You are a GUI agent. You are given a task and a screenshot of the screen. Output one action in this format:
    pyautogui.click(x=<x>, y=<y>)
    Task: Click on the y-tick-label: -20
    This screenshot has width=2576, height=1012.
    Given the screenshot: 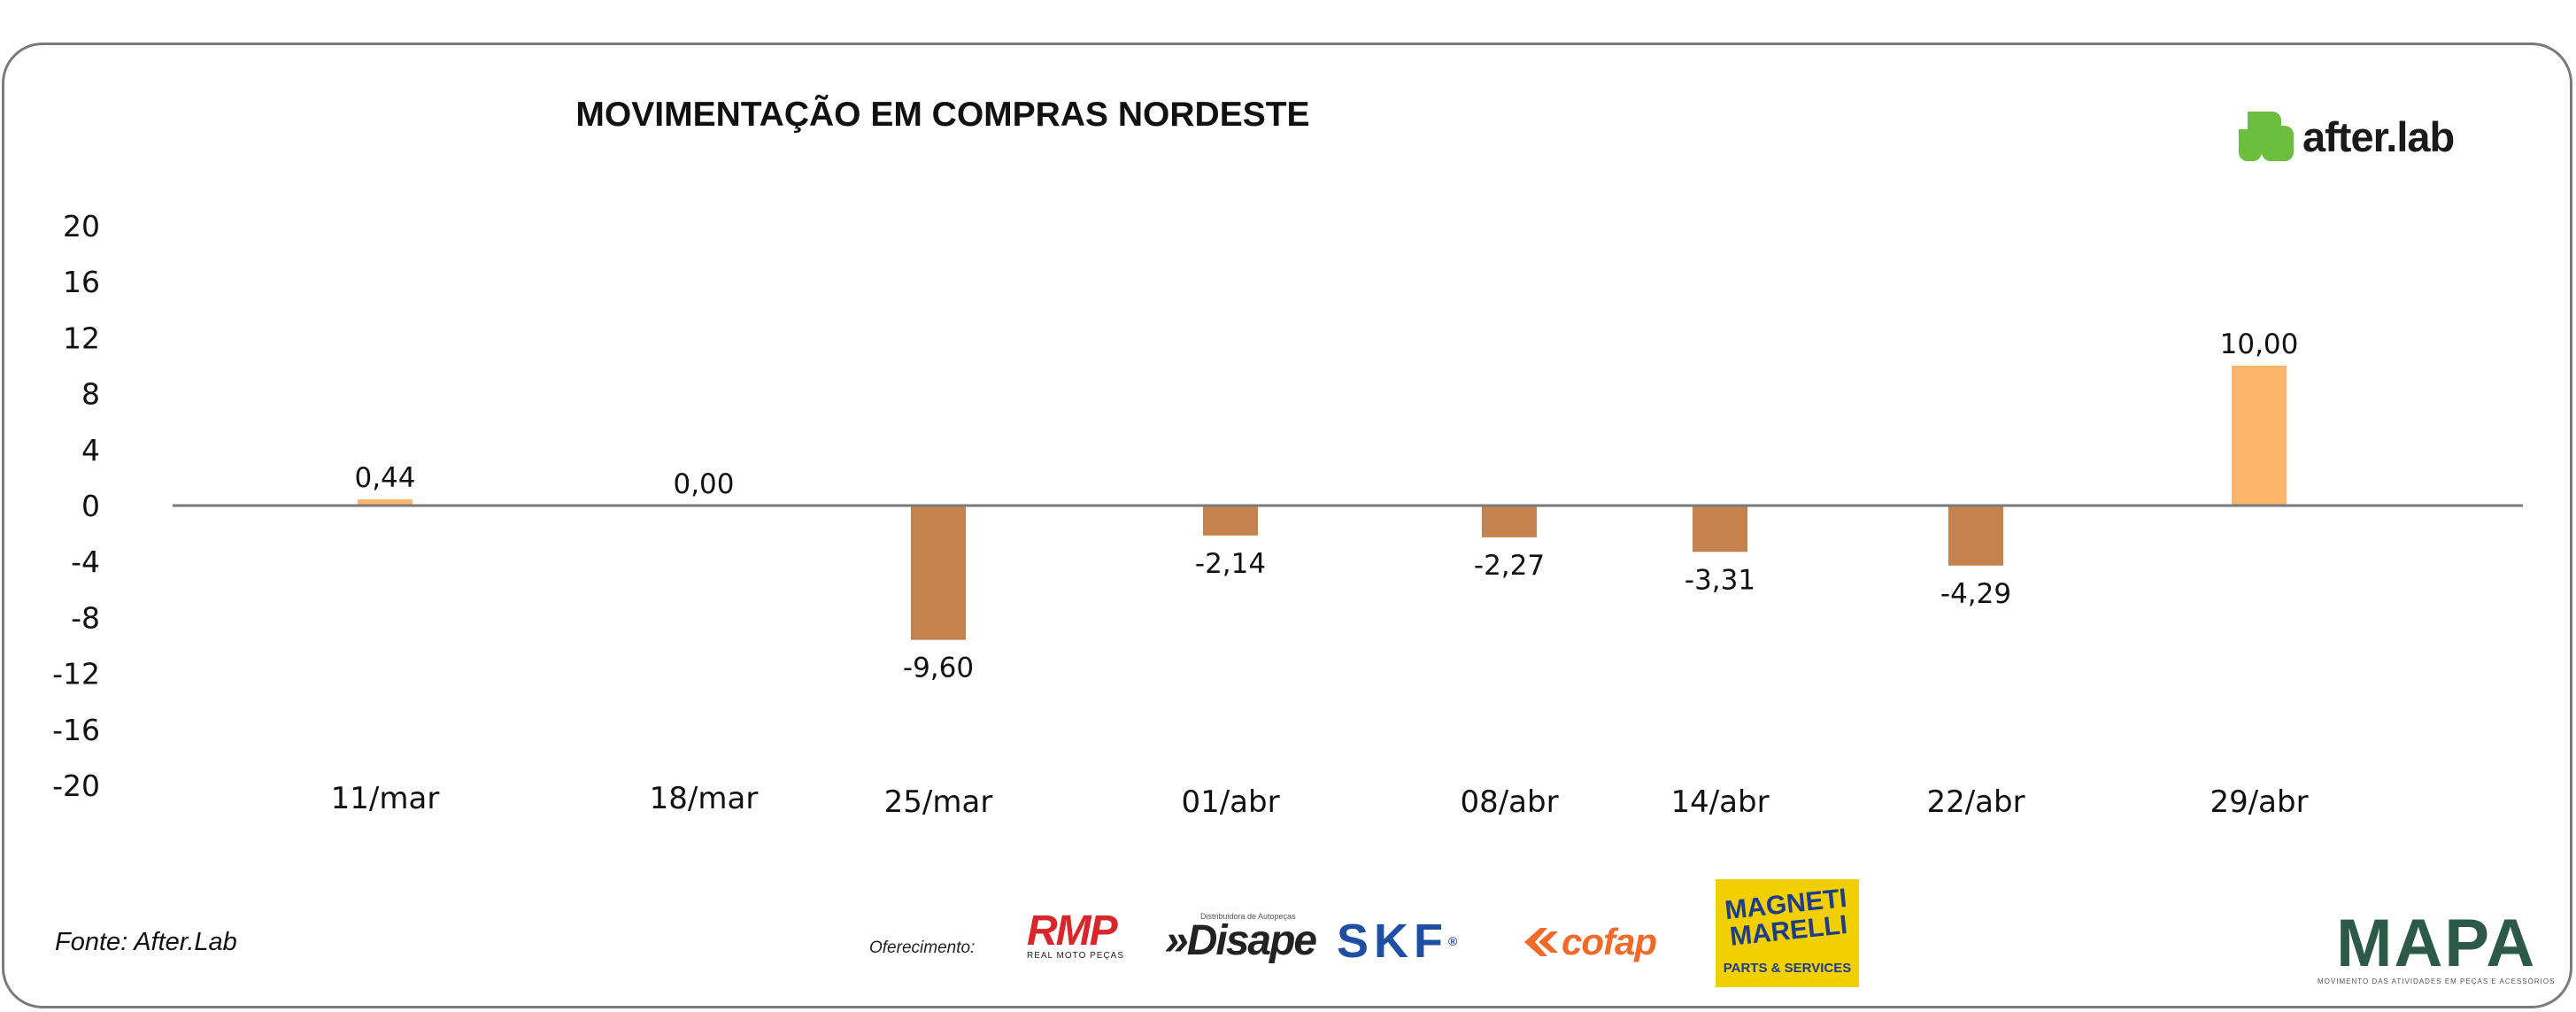 What is the action you would take?
    pyautogui.click(x=76, y=786)
    